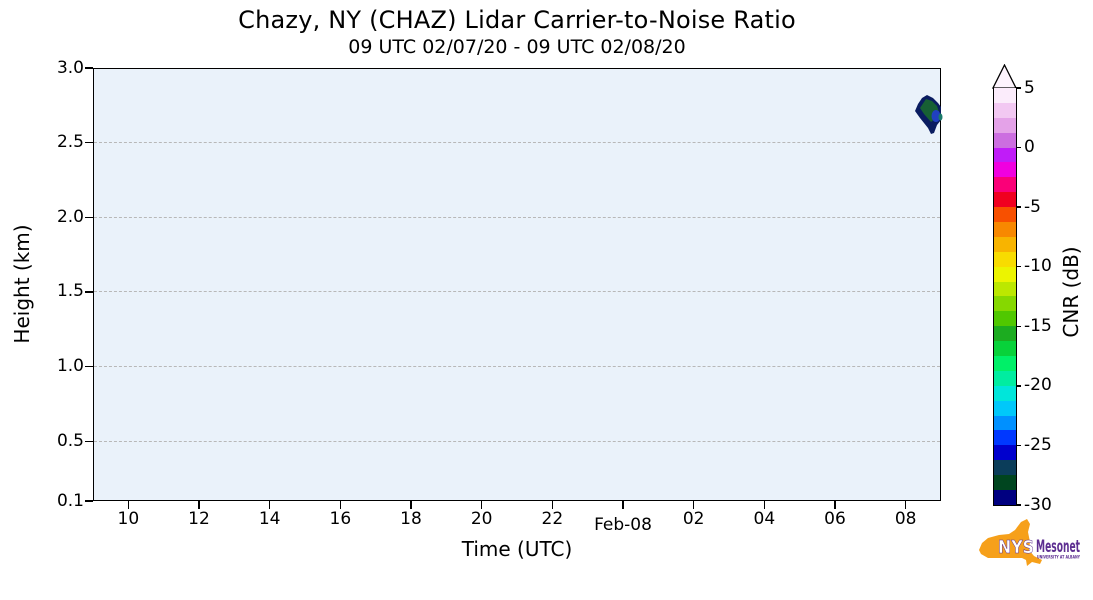 The image size is (1093, 600). What do you see at coordinates (70, 440) in the screenshot?
I see `y-tick-label: 0.5` at bounding box center [70, 440].